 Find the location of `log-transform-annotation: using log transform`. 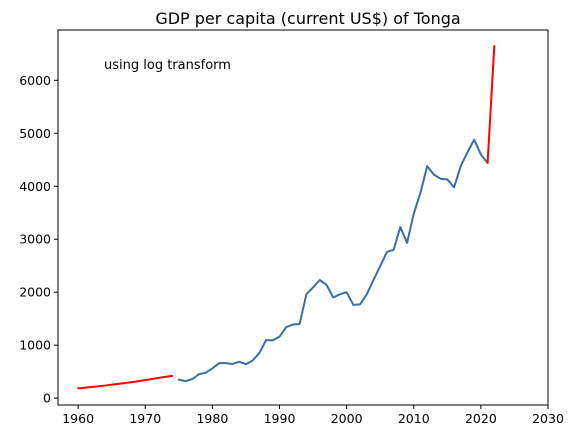

log-transform-annotation: using log transform is located at coordinates (167, 65).